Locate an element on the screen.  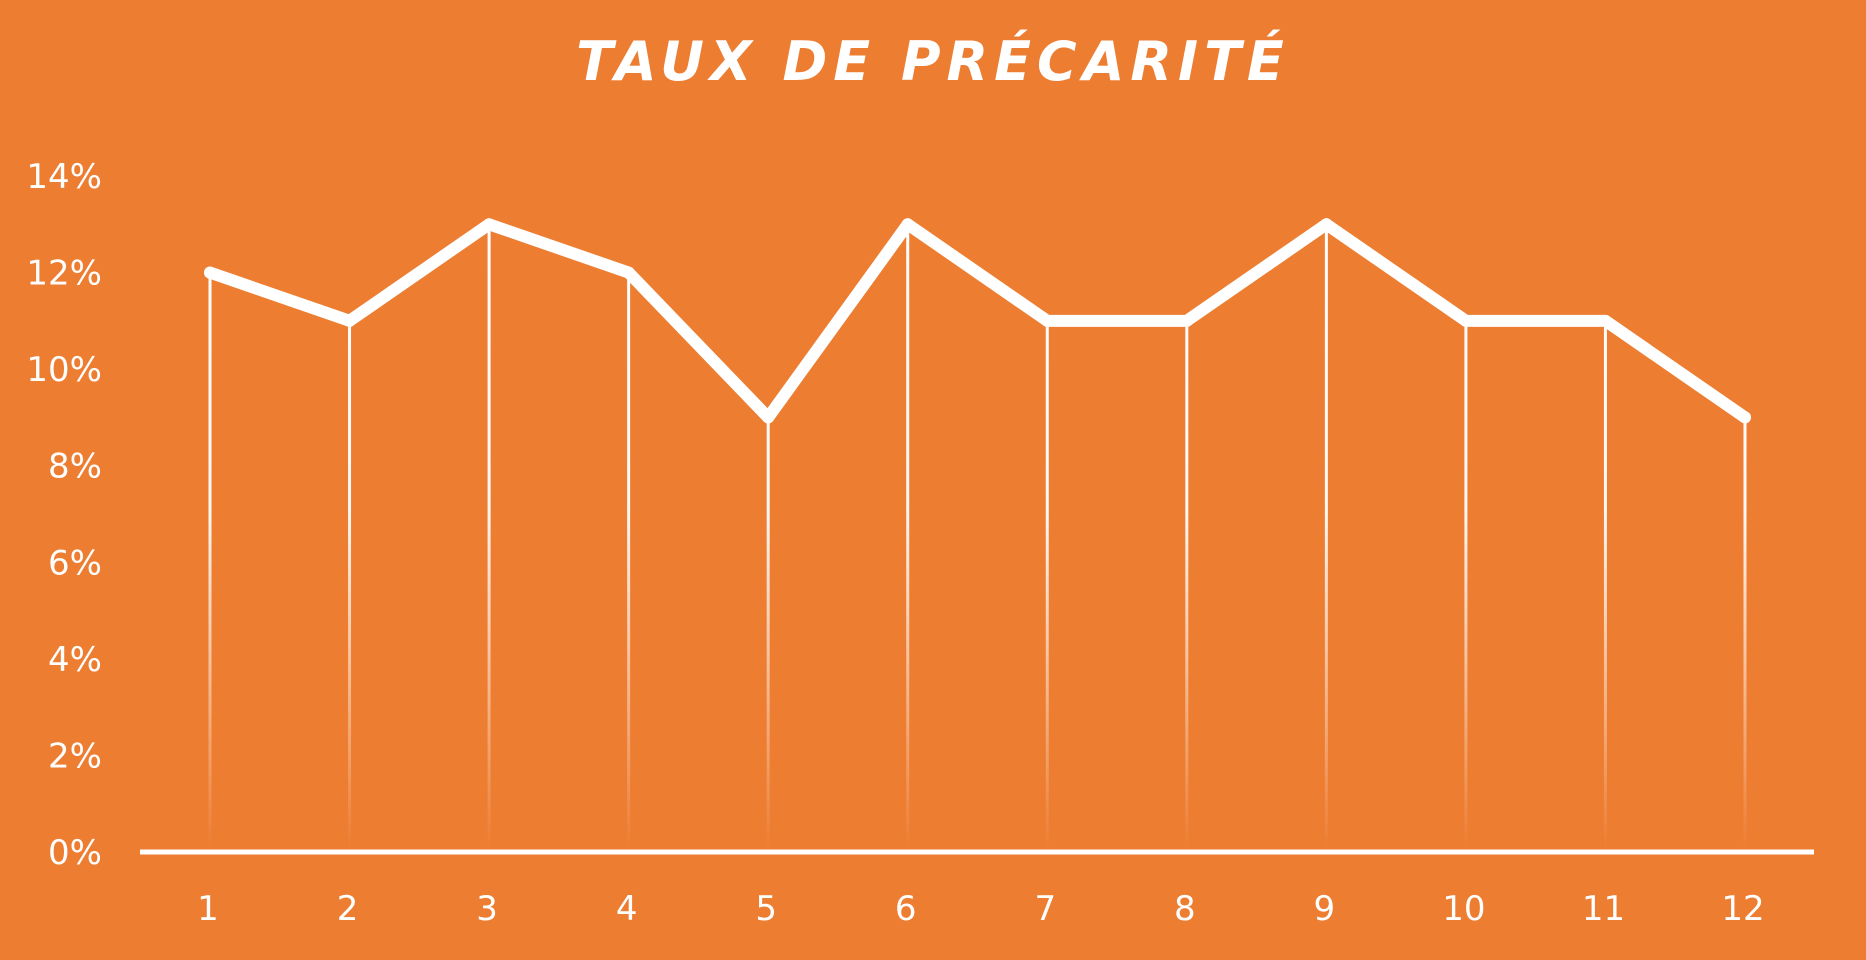
x-axis-tick-labels: 1 2 3 4 5 6 7 8 9 10 11 12 is located at coordinates (980, 909).